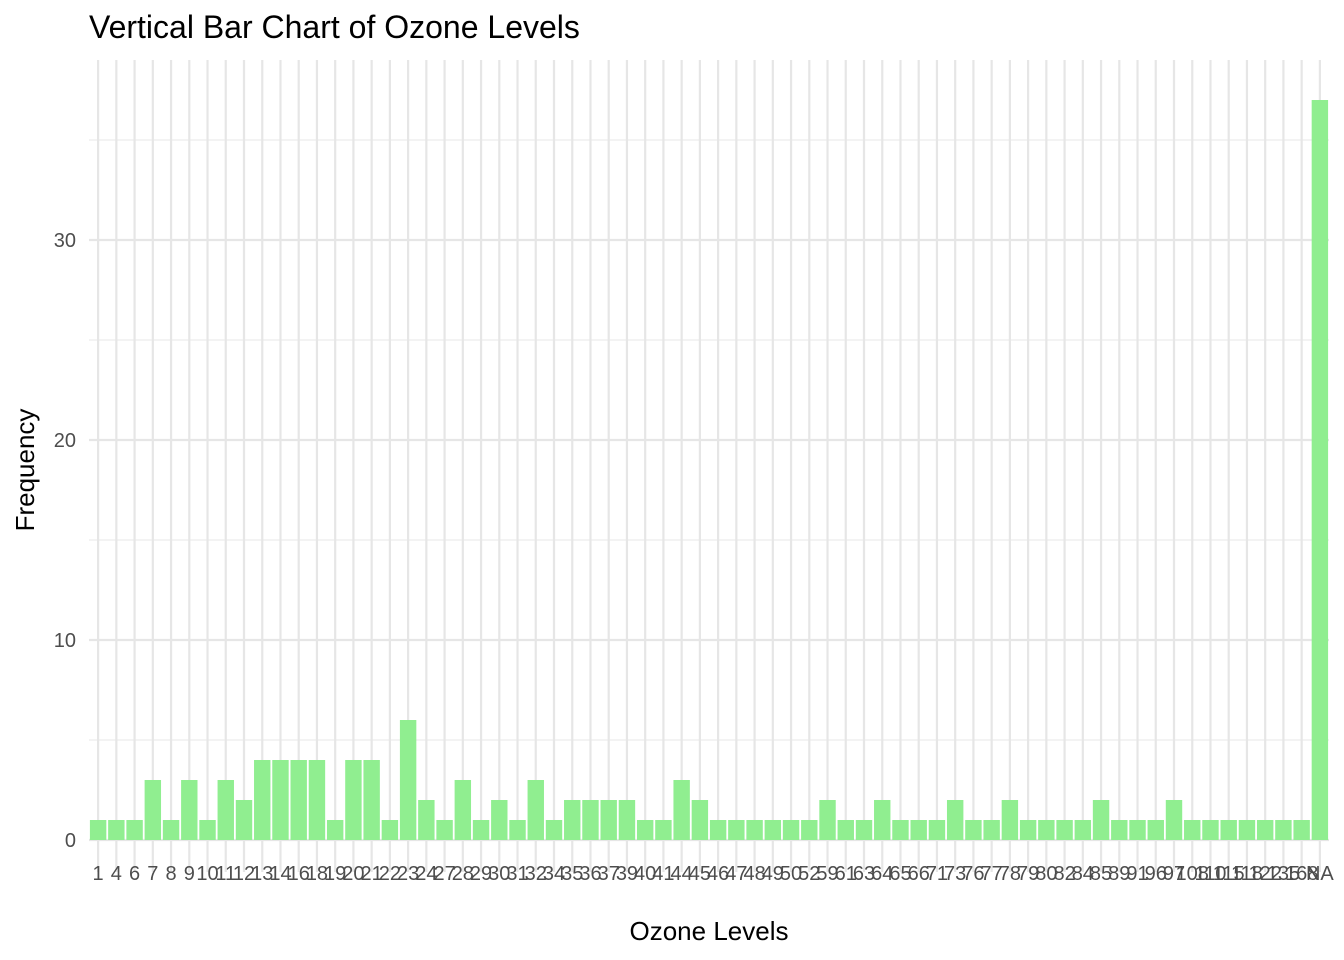 This screenshot has height=960, width=1344. What do you see at coordinates (65, 441) in the screenshot?
I see `y-tick-label: 20` at bounding box center [65, 441].